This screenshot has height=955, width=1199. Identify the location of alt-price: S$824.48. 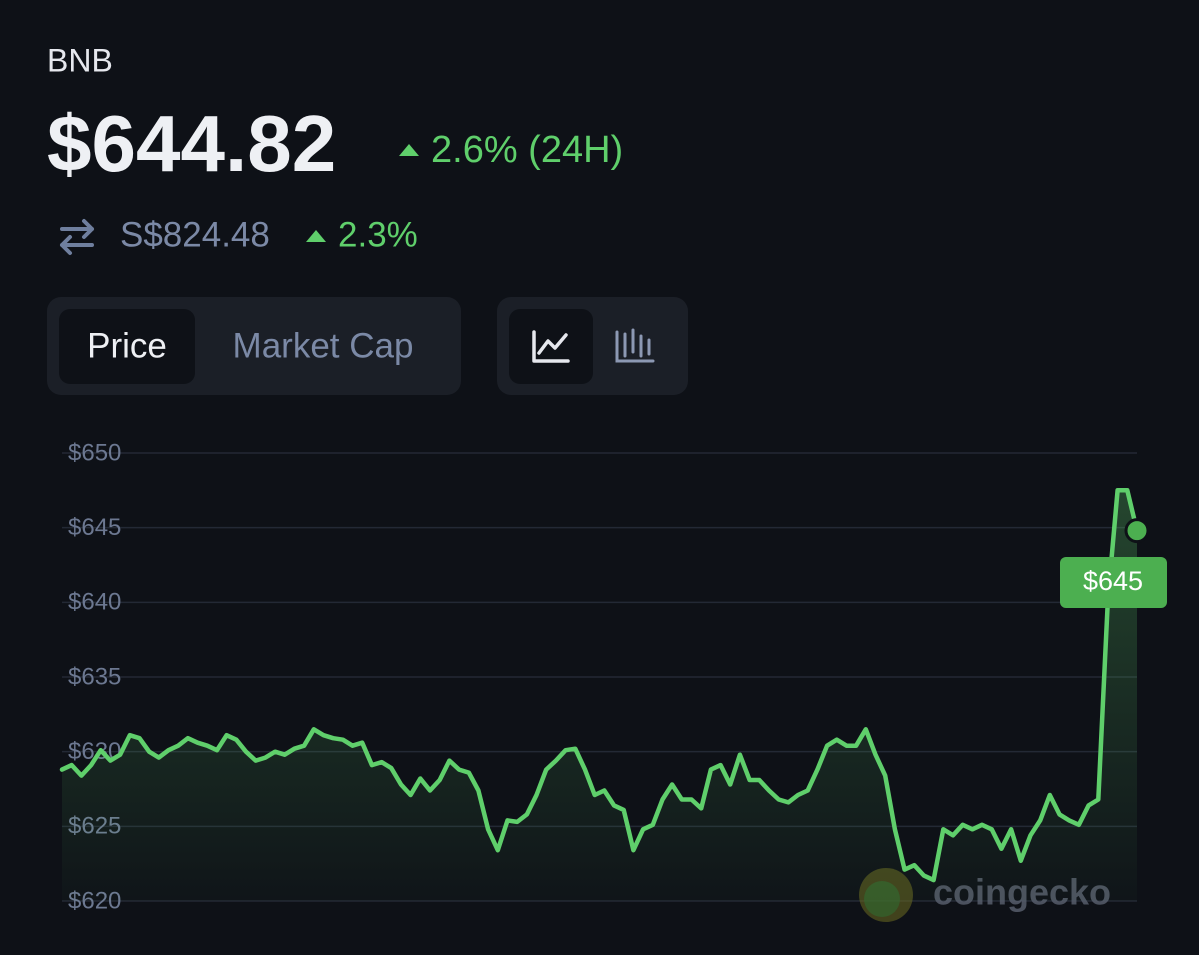
(195, 234).